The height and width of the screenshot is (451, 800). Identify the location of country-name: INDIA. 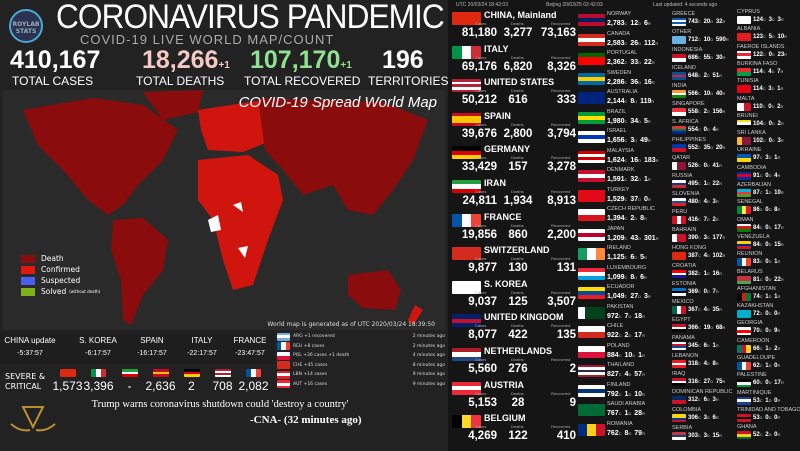
(679, 86).